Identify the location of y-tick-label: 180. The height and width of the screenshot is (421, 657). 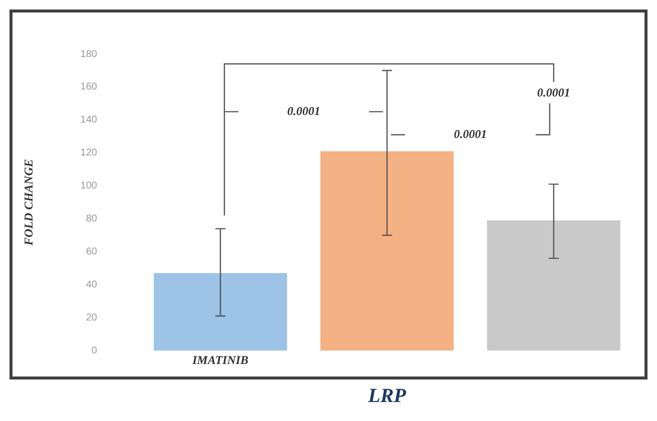
(89, 54).